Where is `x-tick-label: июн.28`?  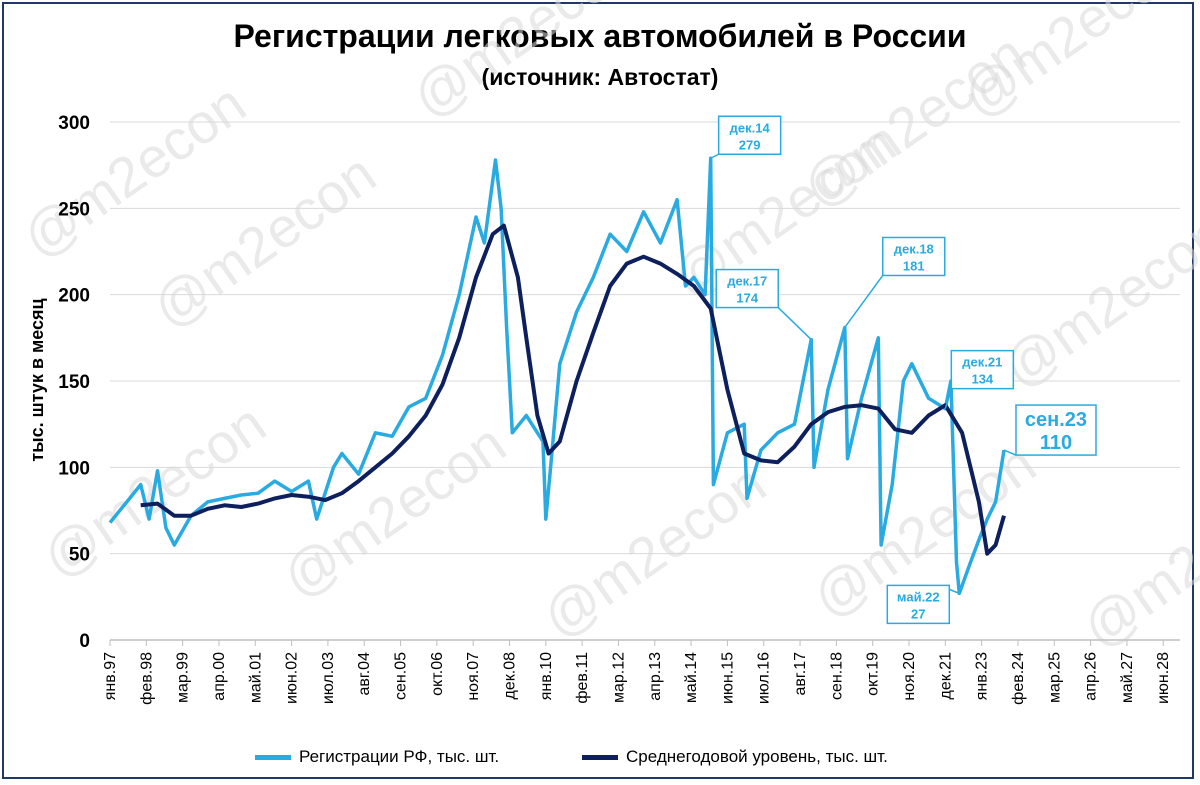 x-tick-label: июн.28 is located at coordinates (1163, 678).